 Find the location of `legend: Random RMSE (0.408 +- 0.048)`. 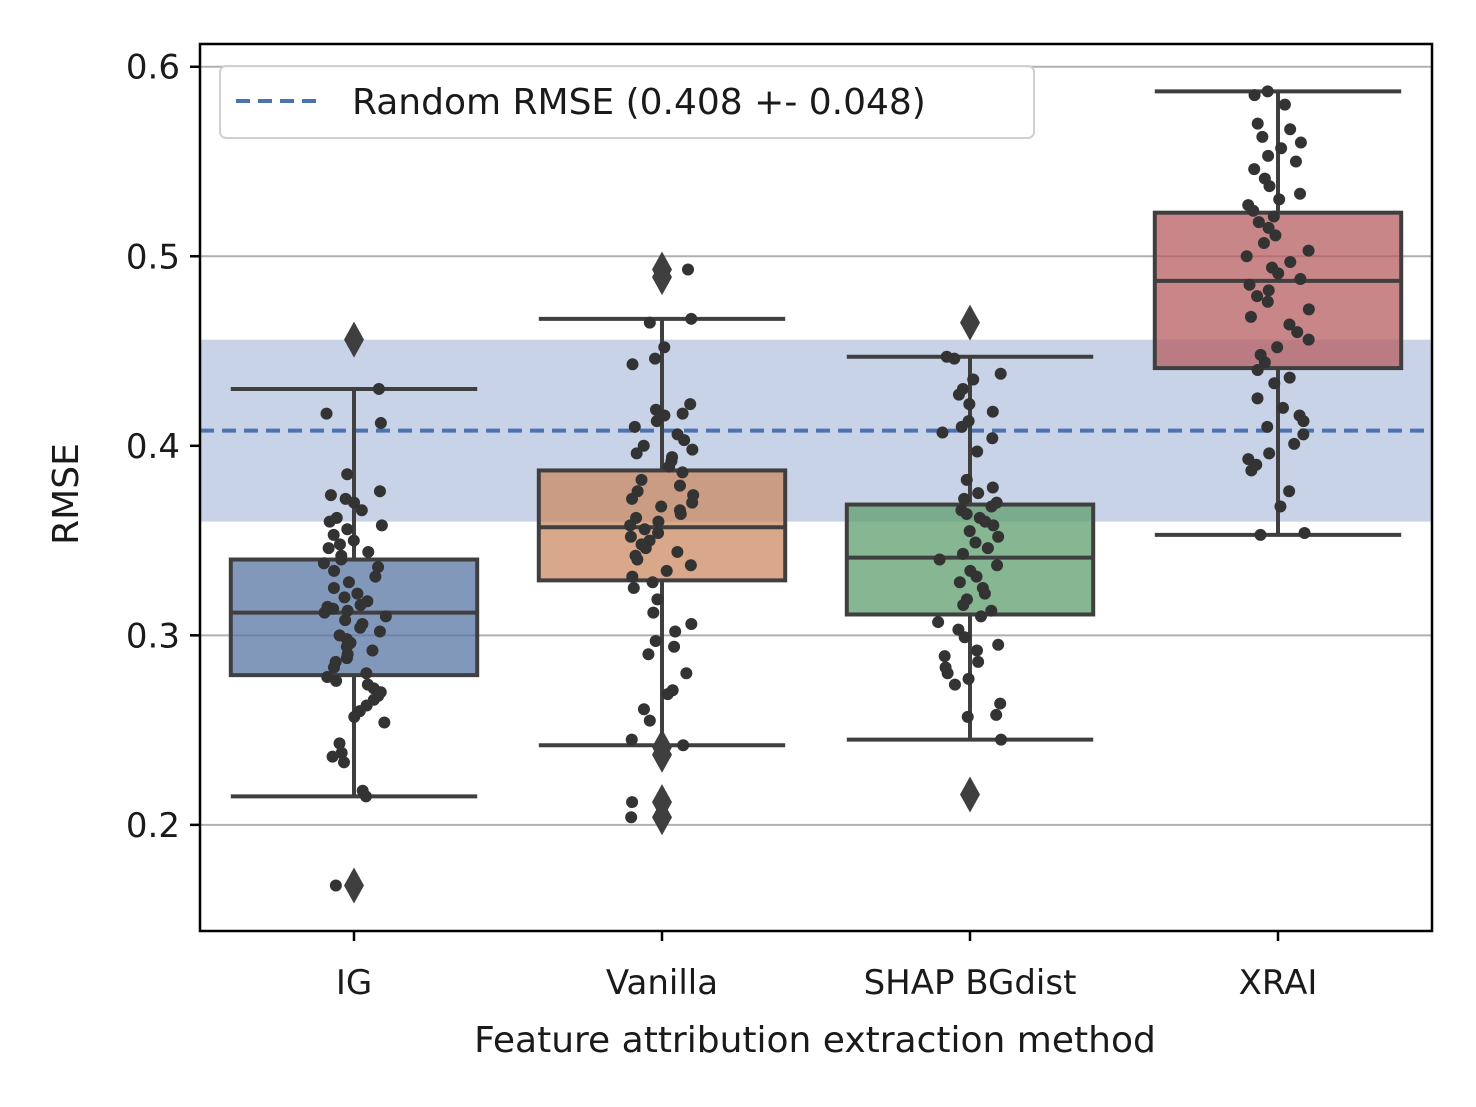

legend: Random RMSE (0.408 +- 0.048) is located at coordinates (627, 102).